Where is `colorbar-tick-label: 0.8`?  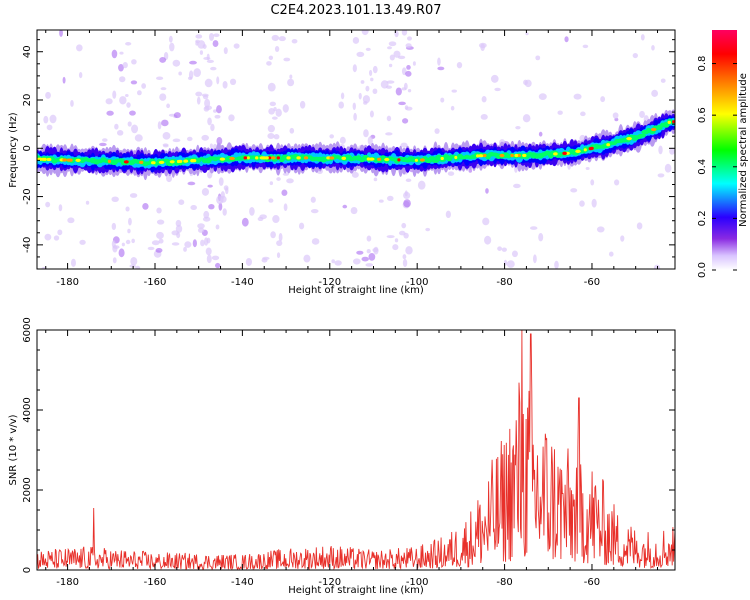
colorbar-tick-label: 0.8 is located at coordinates (702, 64).